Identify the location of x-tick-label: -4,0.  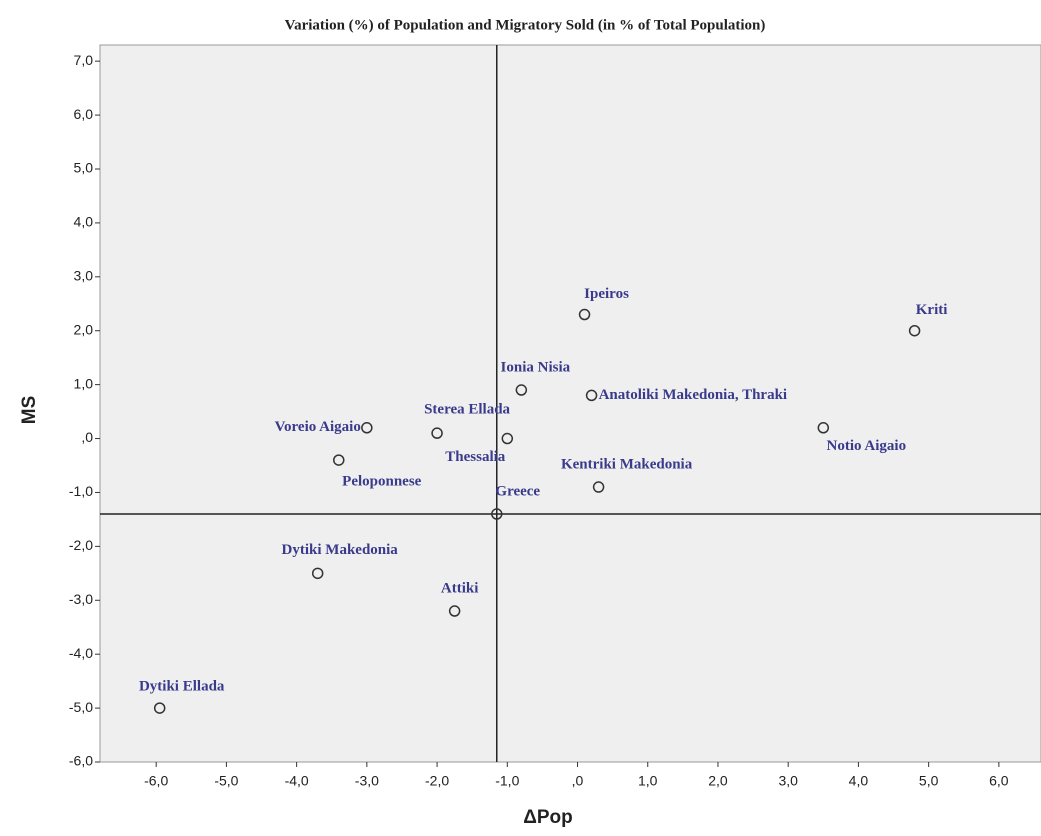
(297, 781).